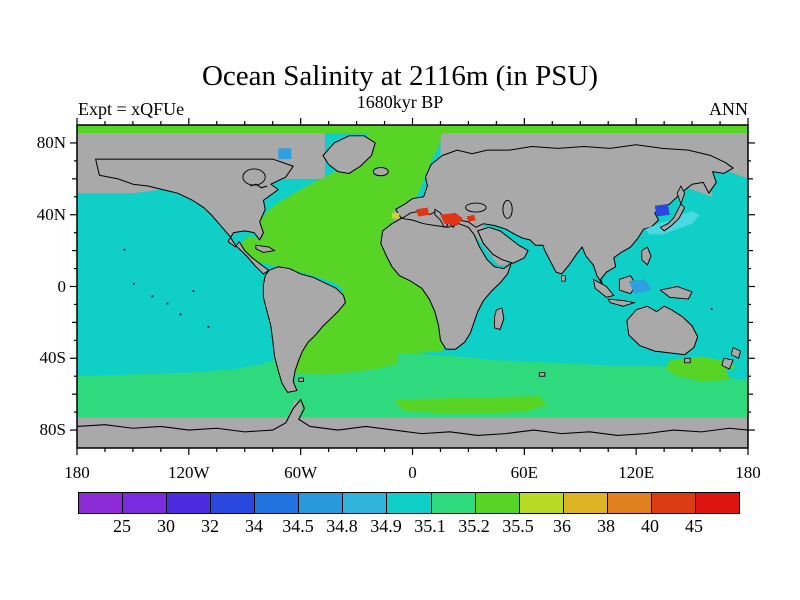 This screenshot has height=600, width=800. What do you see at coordinates (412, 417) in the screenshot?
I see `coastline-antarctica` at bounding box center [412, 417].